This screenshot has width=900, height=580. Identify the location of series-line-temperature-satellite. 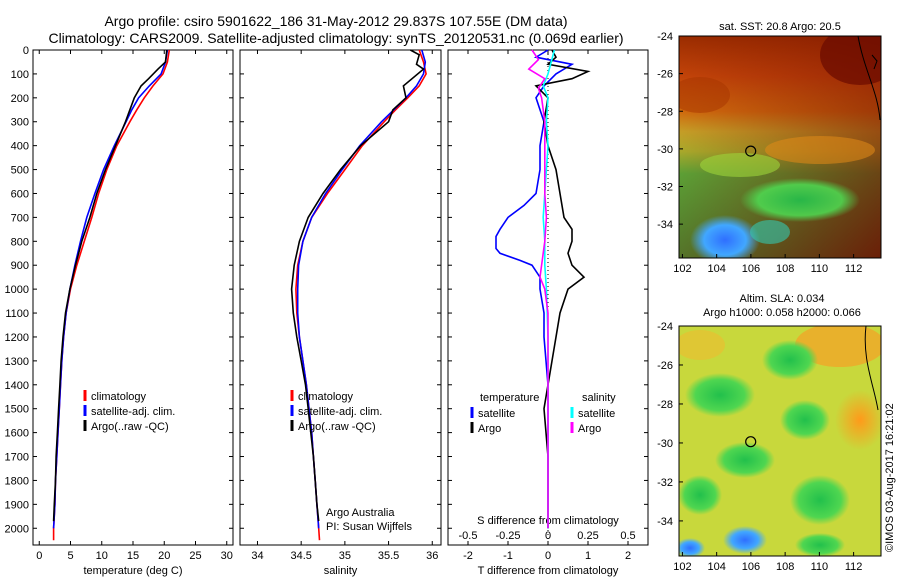
(535, 289).